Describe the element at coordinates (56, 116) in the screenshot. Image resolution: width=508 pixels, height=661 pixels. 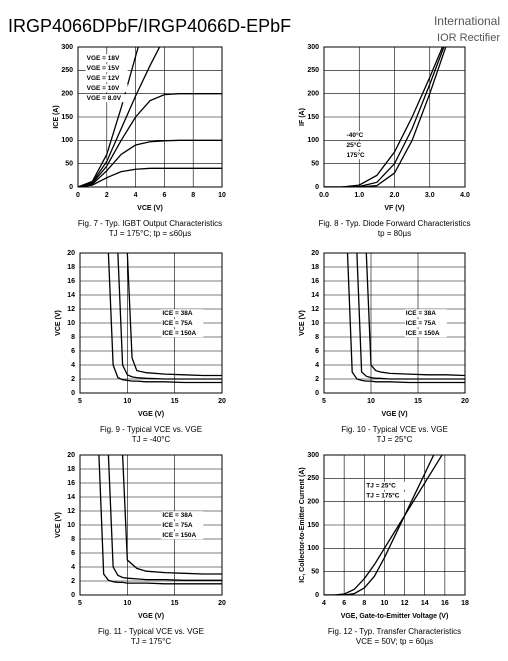
I see `y-axis-label: ICE (A)` at that location.